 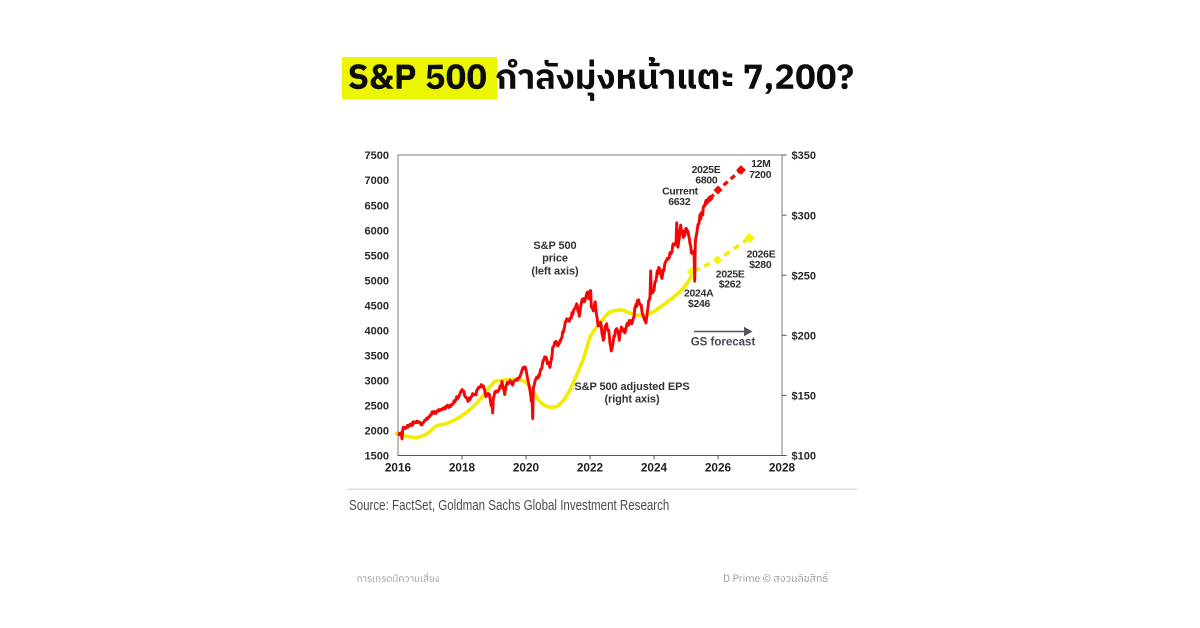 I want to click on svg-text: 3500, so click(x=377, y=357).